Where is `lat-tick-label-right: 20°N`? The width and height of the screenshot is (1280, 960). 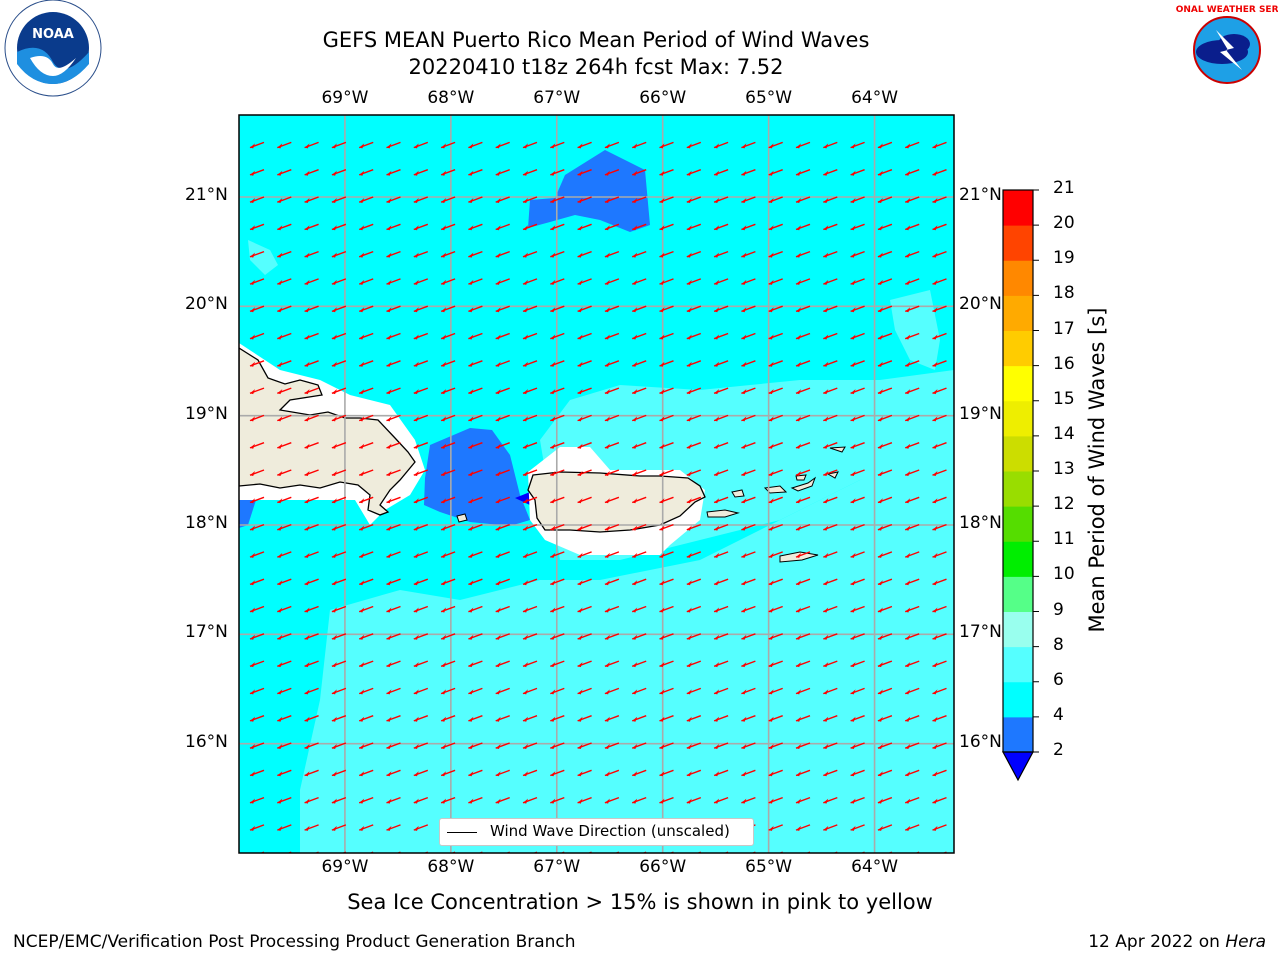 lat-tick-label-right: 20°N is located at coordinates (980, 304).